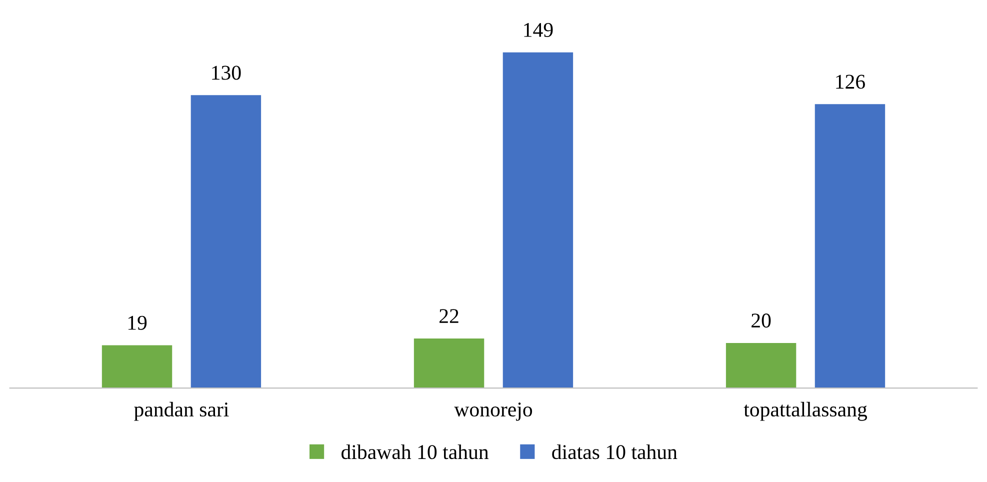 This screenshot has height=482, width=987. I want to click on data-label: 19, so click(137, 323).